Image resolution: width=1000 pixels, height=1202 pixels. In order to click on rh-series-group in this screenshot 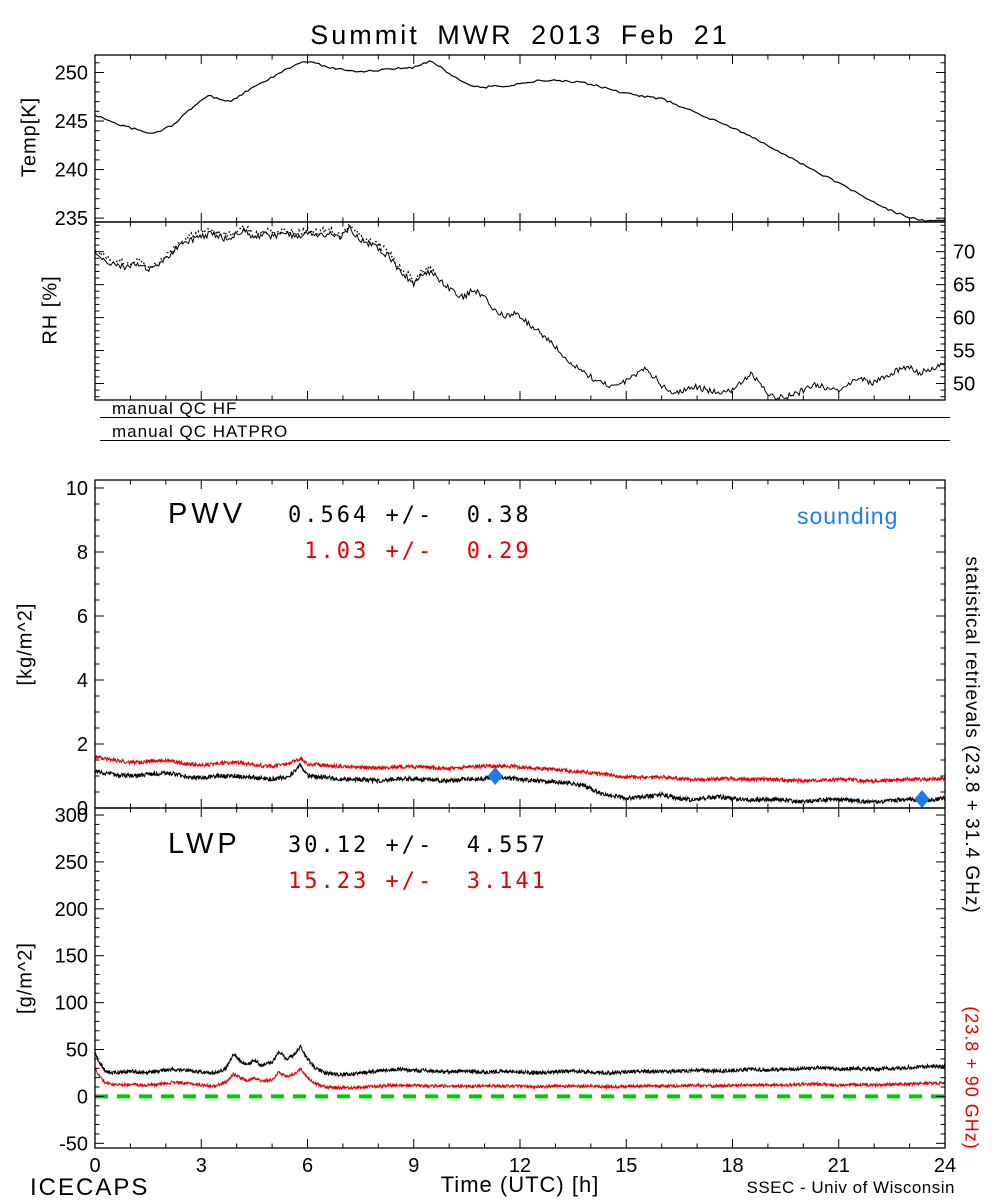, I will do `click(520, 311)`.